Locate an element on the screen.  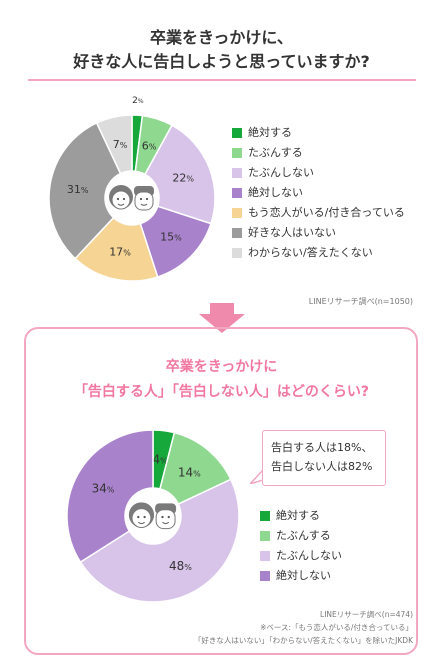
legend1-item-6: わからない/答えたくない is located at coordinates (318, 256).